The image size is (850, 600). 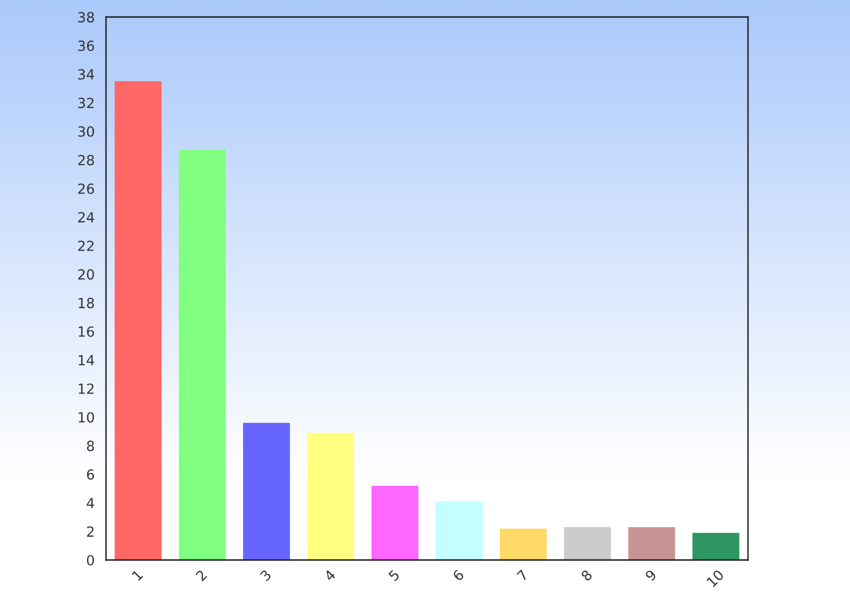 What do you see at coordinates (86, 417) in the screenshot?
I see `y-tick-label: 10` at bounding box center [86, 417].